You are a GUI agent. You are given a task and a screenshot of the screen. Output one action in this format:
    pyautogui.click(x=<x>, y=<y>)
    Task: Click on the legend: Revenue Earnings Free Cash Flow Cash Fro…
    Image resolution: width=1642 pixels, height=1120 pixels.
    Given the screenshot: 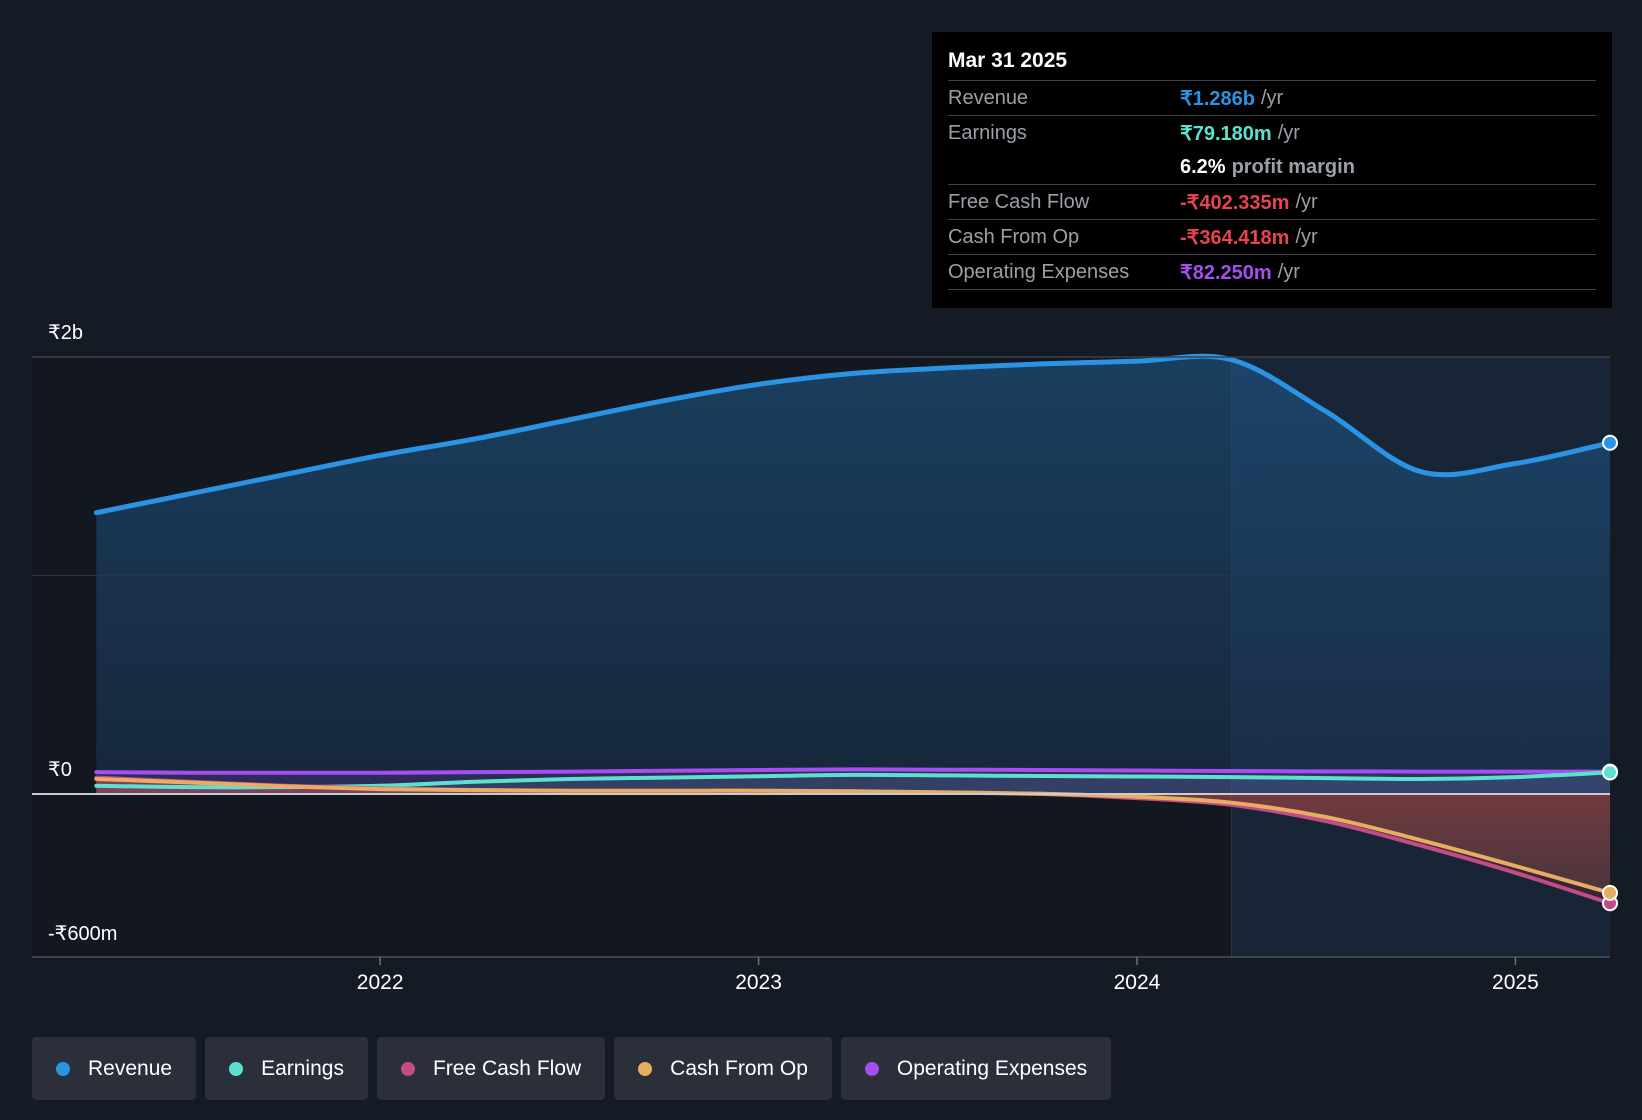 What is the action you would take?
    pyautogui.click(x=572, y=1068)
    